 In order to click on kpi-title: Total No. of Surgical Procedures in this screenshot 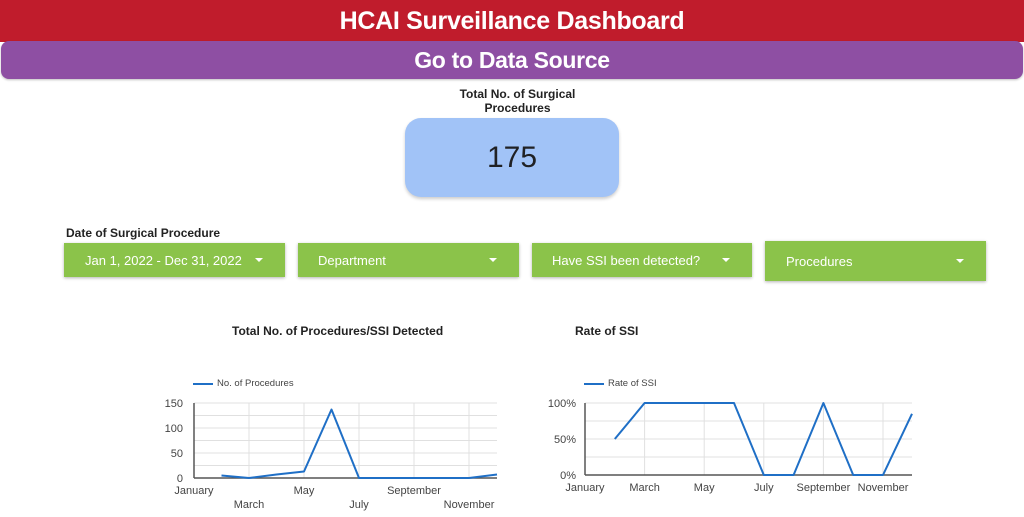, I will do `click(517, 101)`.